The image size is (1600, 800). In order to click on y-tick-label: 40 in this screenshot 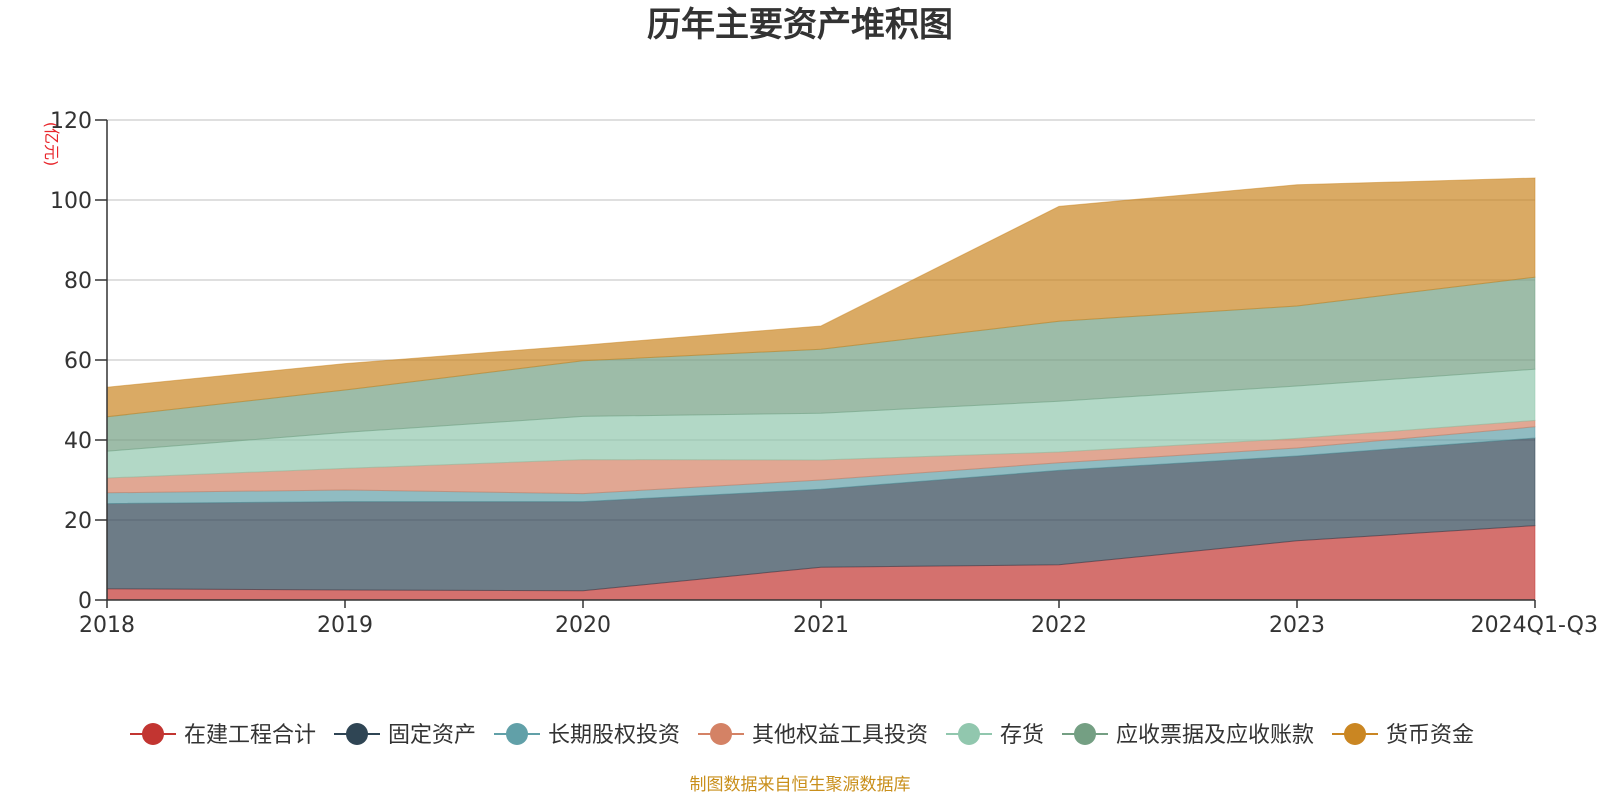, I will do `click(78, 441)`.